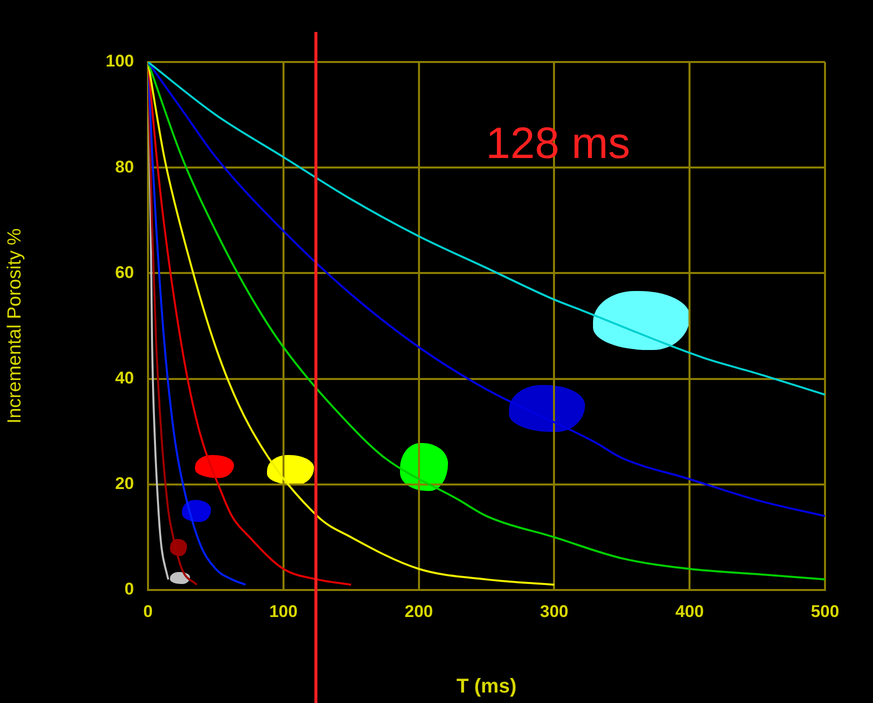 This screenshot has height=703, width=873. What do you see at coordinates (124, 378) in the screenshot?
I see `y-tick-label: 40` at bounding box center [124, 378].